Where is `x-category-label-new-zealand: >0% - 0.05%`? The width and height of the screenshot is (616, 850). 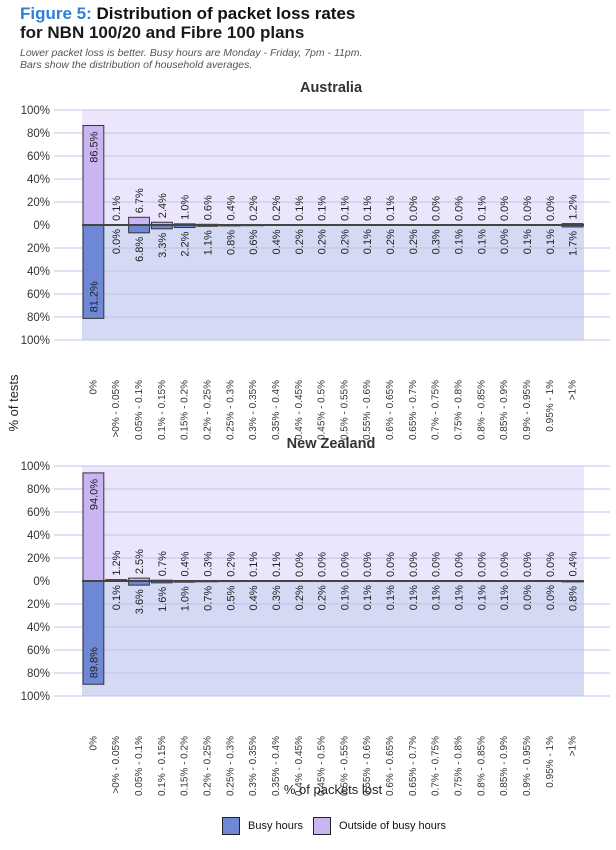 x-category-label-new-zealand: >0% - 0.05% is located at coordinates (116, 765).